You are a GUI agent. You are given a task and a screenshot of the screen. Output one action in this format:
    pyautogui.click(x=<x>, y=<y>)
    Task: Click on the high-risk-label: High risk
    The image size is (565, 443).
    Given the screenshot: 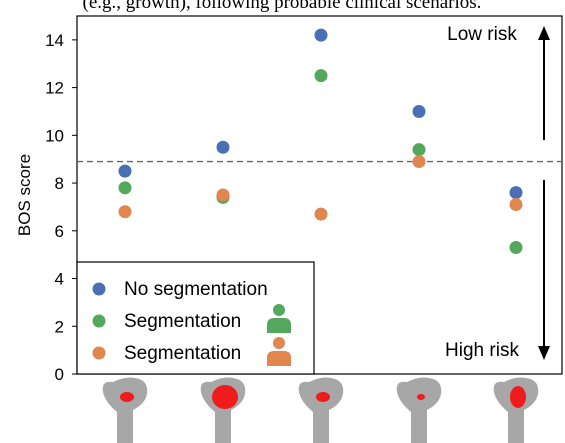 What is the action you would take?
    pyautogui.click(x=482, y=350)
    